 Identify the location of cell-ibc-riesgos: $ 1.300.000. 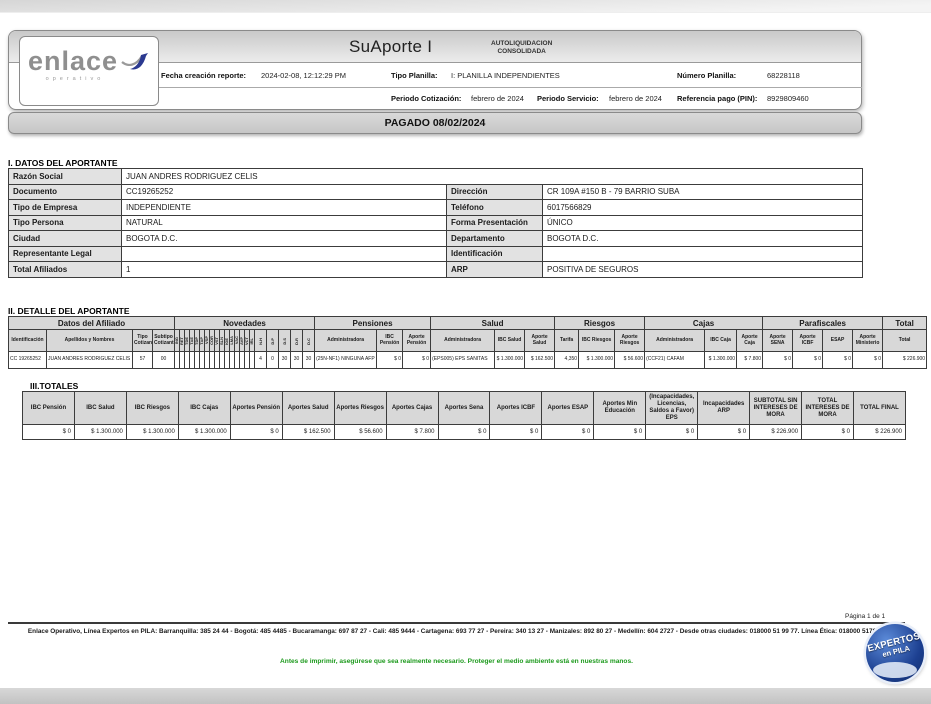
(597, 360).